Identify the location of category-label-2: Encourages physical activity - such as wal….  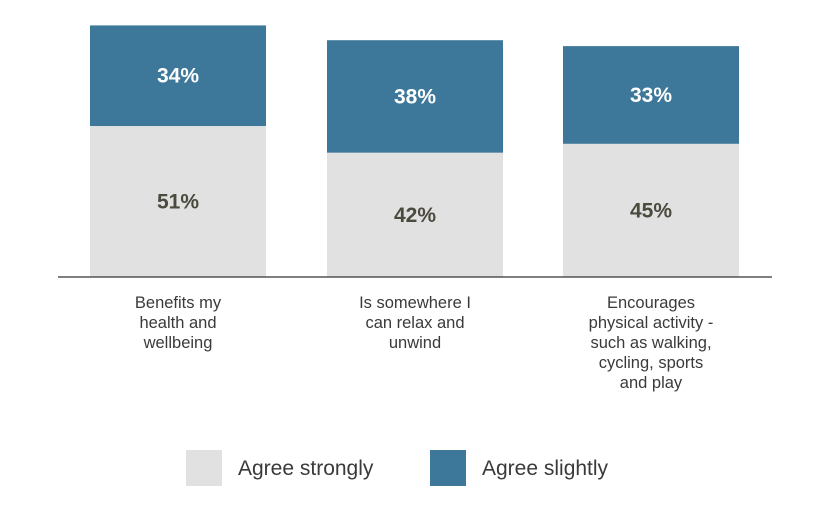
(651, 343).